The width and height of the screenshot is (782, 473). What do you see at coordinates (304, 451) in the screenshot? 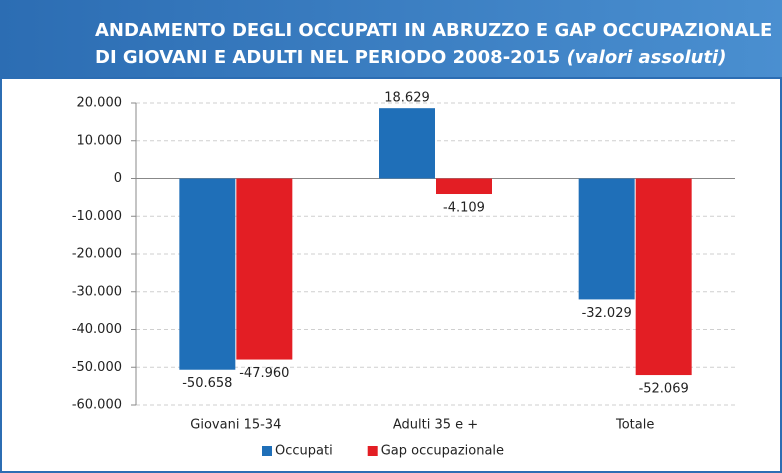
I see `legend-label: Occupati` at bounding box center [304, 451].